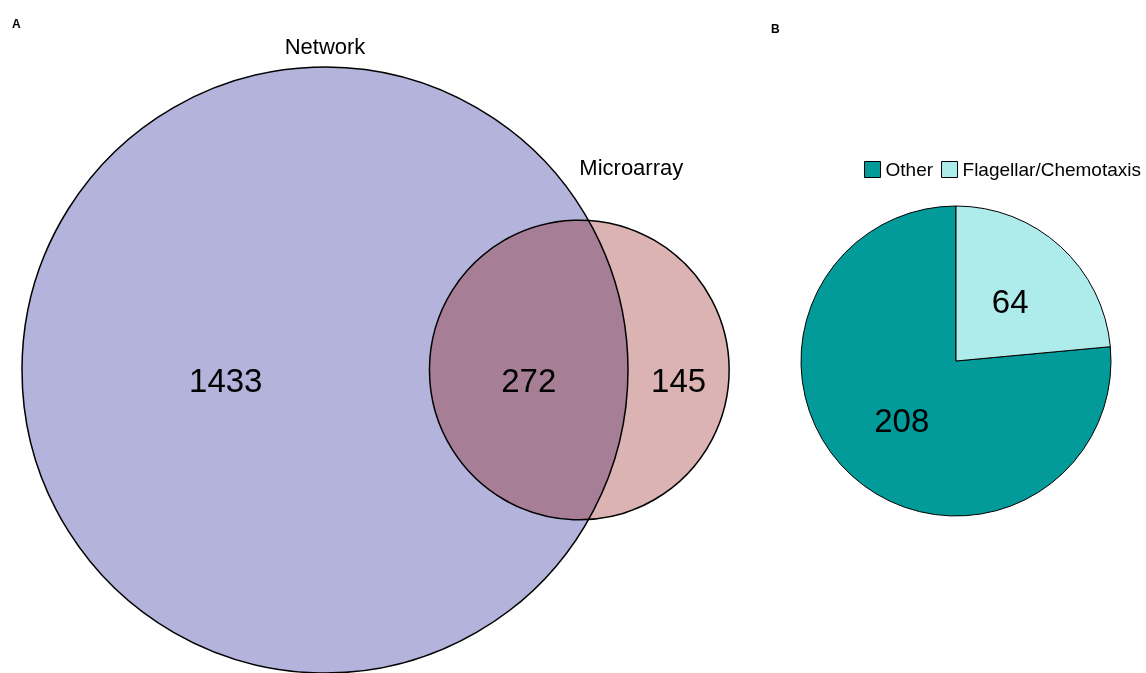  I want to click on text: A, so click(16, 24).